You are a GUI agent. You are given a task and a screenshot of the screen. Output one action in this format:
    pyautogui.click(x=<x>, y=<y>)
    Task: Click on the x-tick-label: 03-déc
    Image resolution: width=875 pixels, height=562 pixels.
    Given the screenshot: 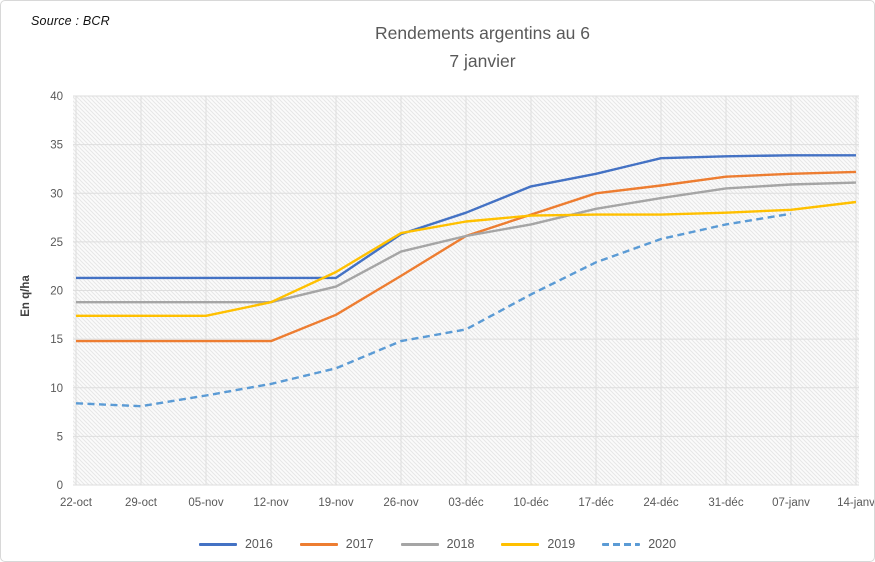 What is the action you would take?
    pyautogui.click(x=465, y=503)
    